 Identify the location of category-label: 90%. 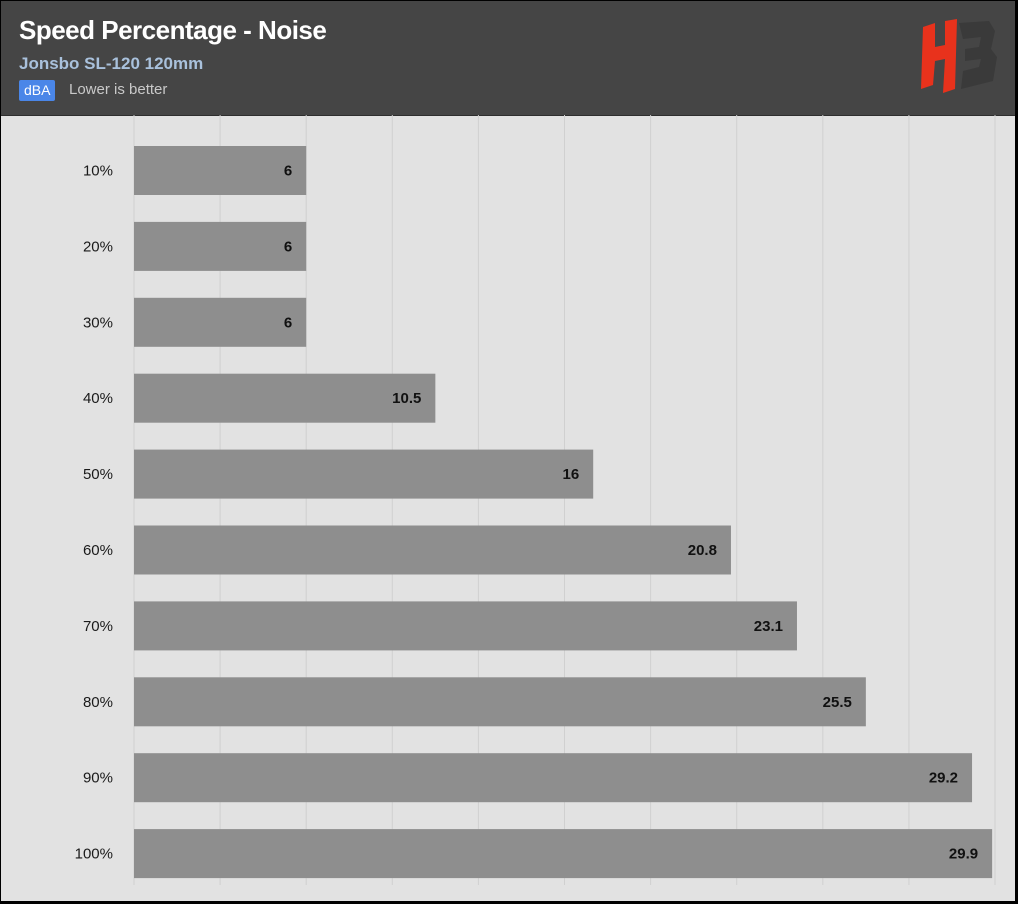
(98, 778).